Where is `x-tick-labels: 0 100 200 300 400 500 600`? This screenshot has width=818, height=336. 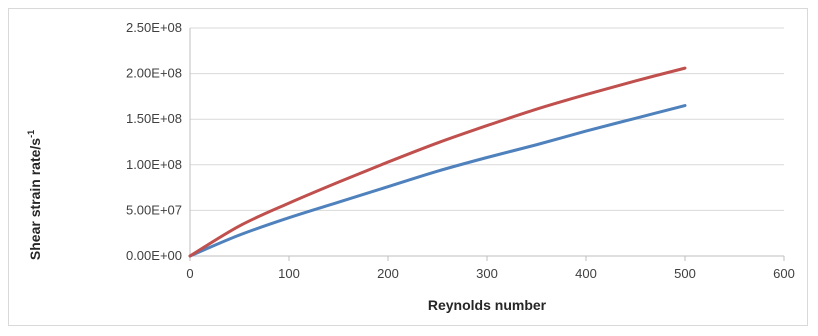 x-tick-labels: 0 100 200 300 400 500 600 is located at coordinates (490, 273).